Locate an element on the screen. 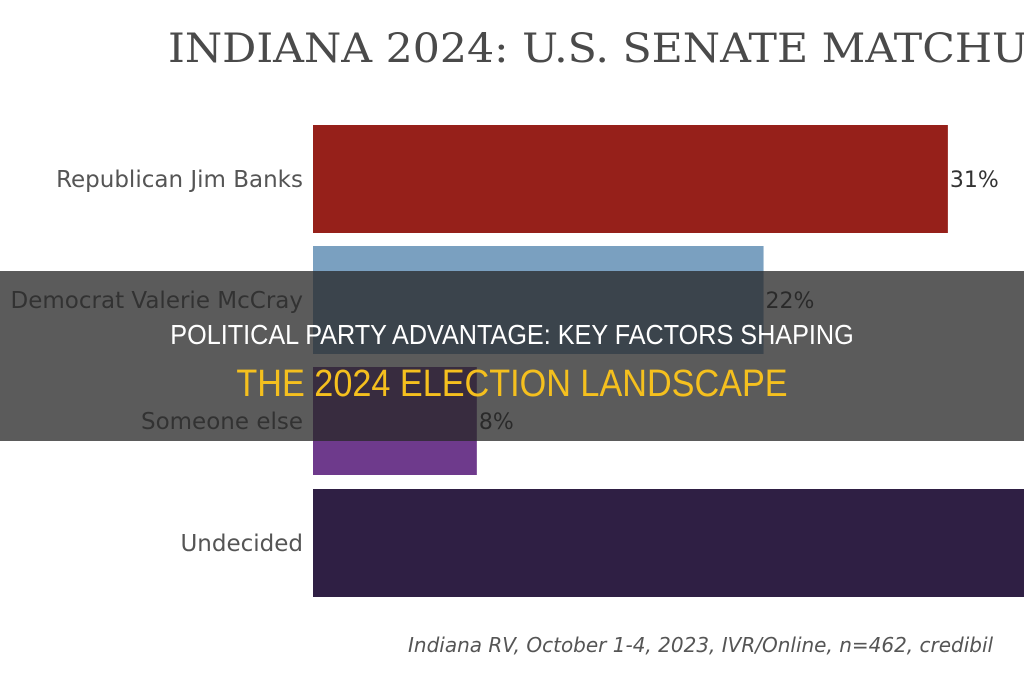 The height and width of the screenshot is (680, 1024). category-label: Undecided is located at coordinates (241, 544).